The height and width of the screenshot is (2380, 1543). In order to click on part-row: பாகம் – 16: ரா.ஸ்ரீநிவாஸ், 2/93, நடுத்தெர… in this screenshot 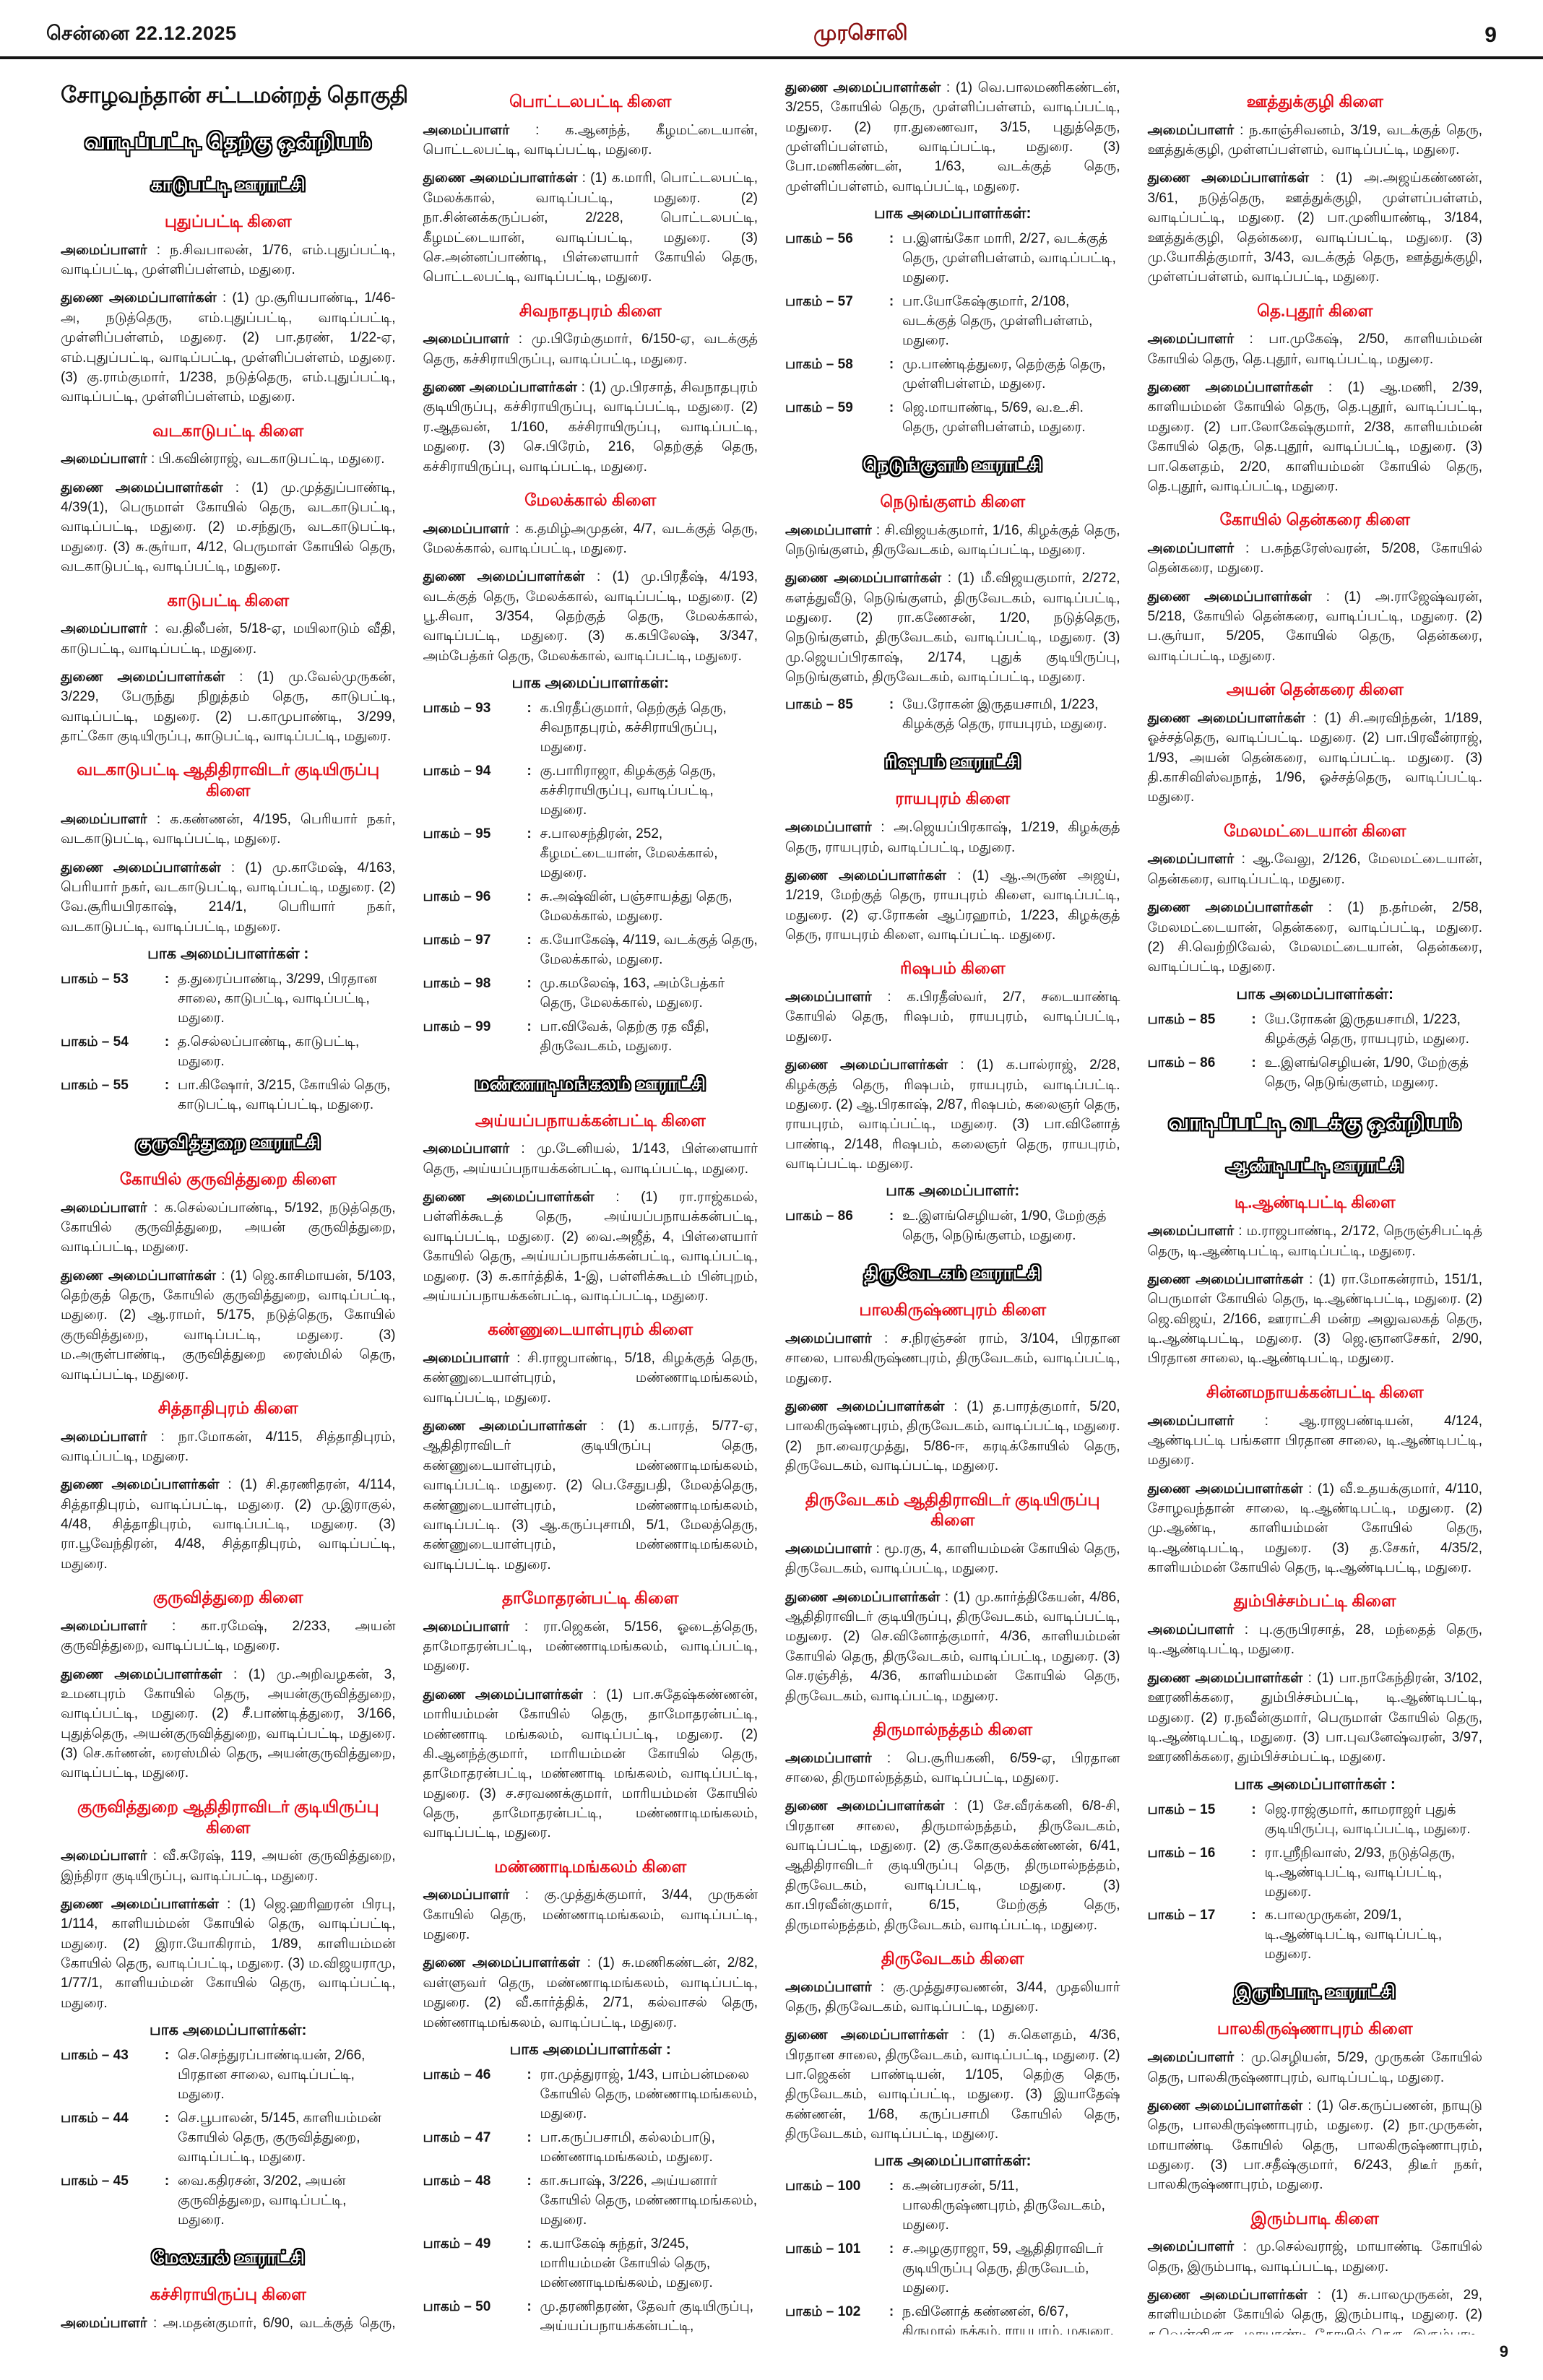, I will do `click(1315, 1873)`.